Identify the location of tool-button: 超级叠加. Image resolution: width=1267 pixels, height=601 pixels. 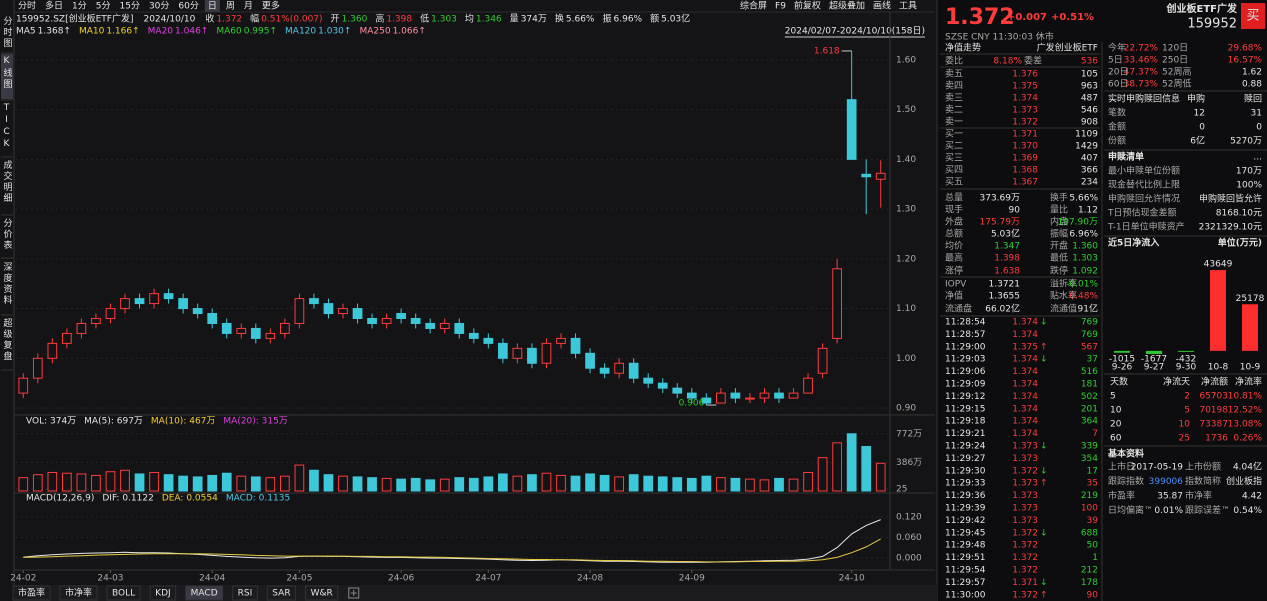
(847, 6).